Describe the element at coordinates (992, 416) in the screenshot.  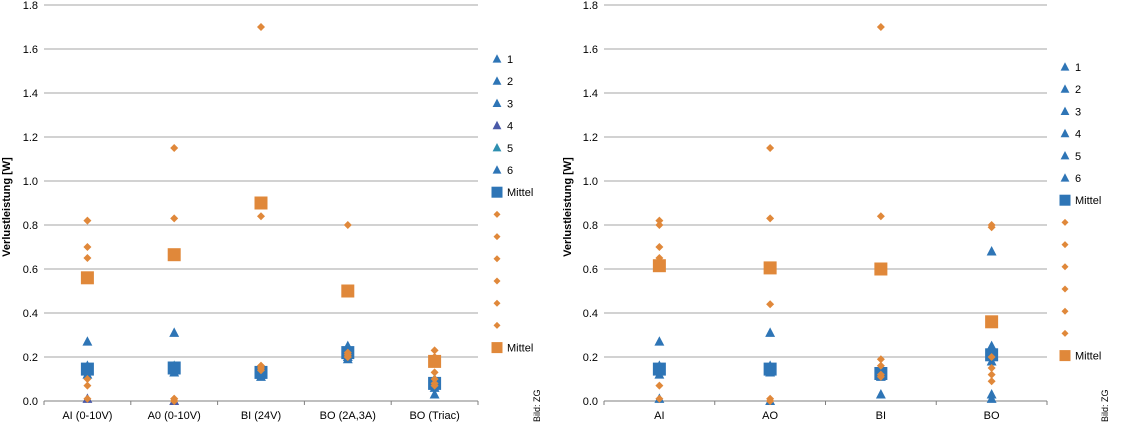
I see `x-tick-label: BO` at that location.